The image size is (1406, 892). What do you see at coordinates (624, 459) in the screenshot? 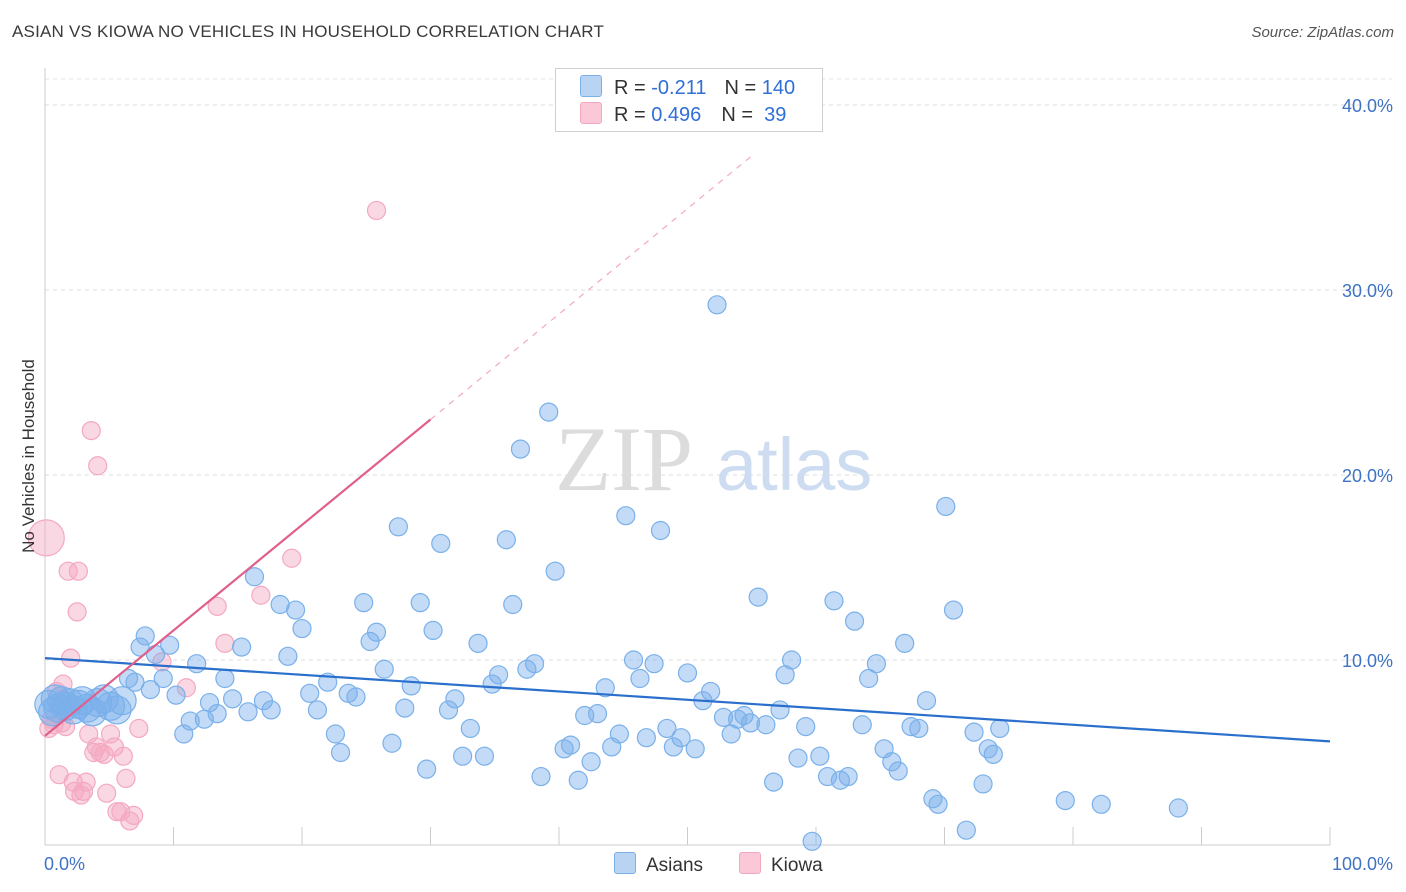
I see `watermark-zip: ZIP` at bounding box center [624, 459].